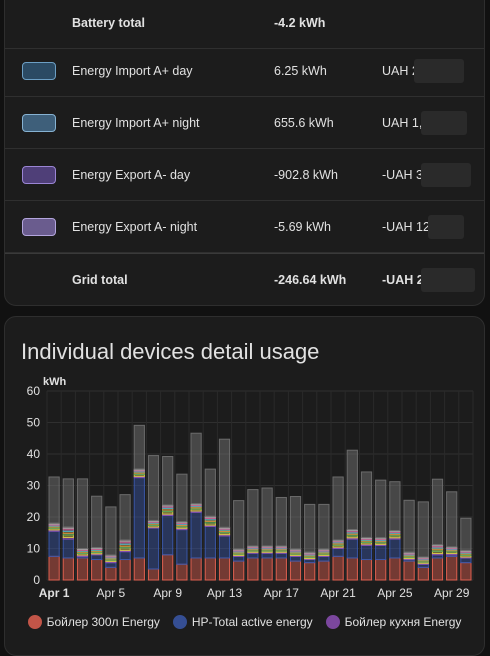 The height and width of the screenshot is (656, 490). I want to click on legend-item: HP-Total active energy, so click(242, 622).